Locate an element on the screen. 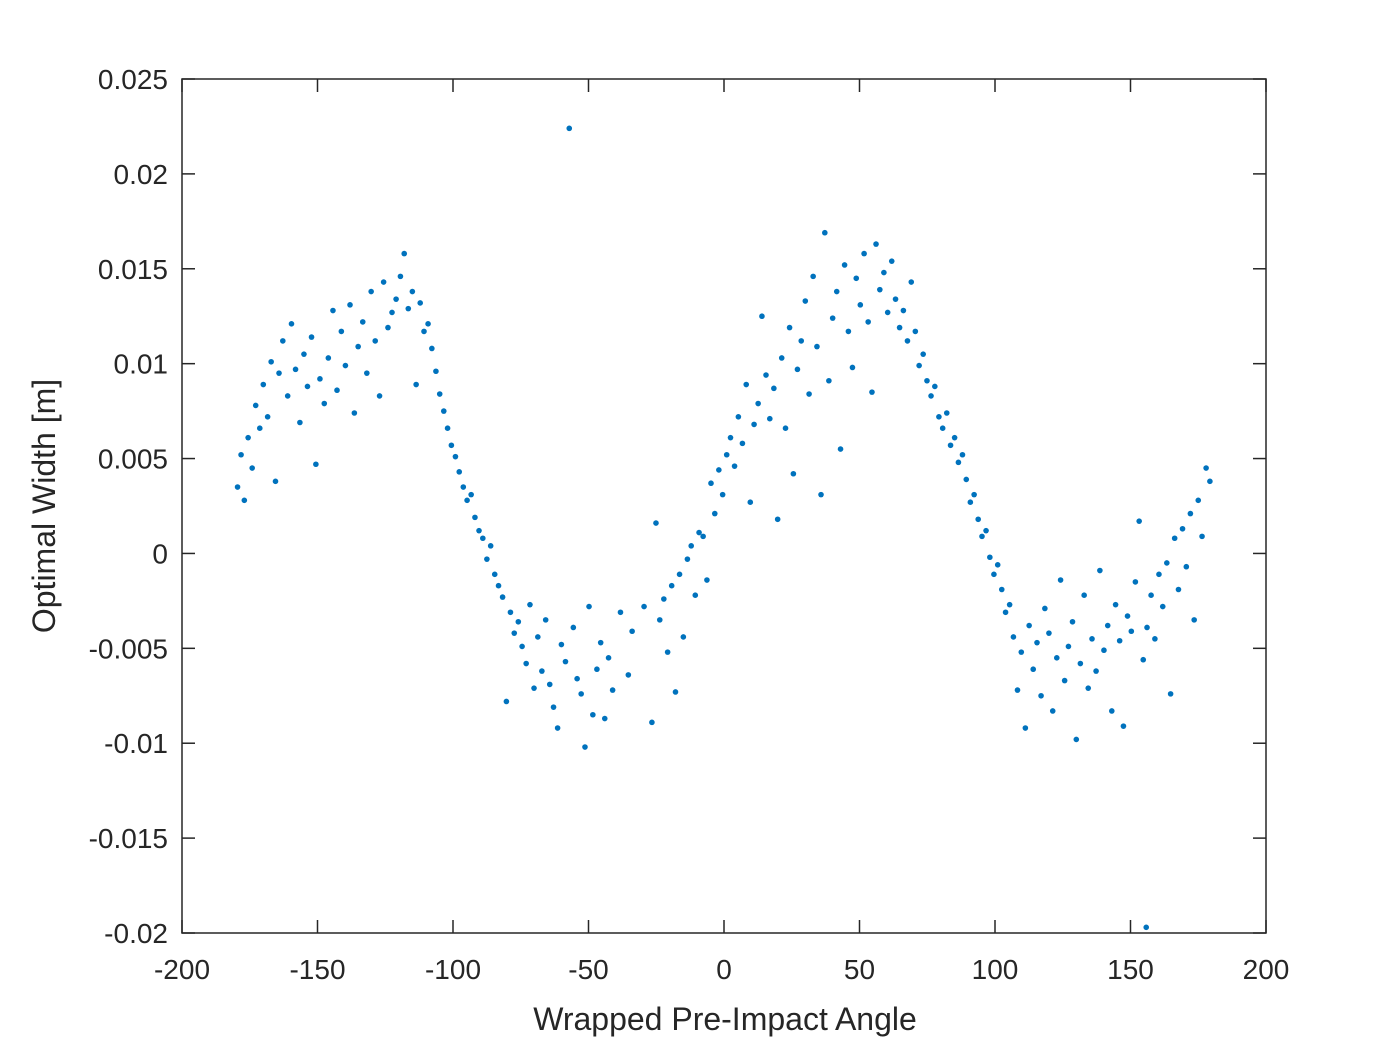  x-tick-label: 150 is located at coordinates (1130, 969).